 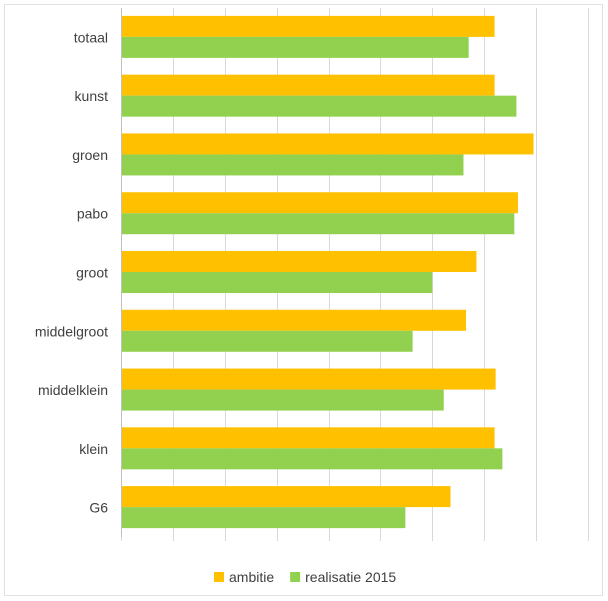 I want to click on bar-ambitie-pabo, so click(x=320, y=203).